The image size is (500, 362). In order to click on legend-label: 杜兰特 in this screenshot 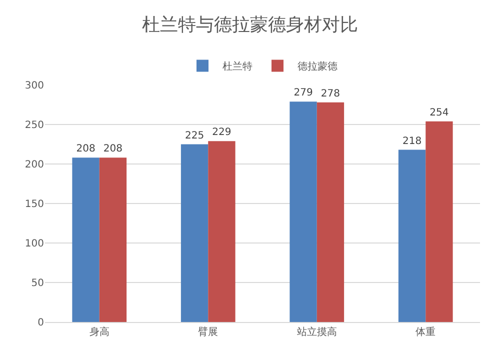, I will do `click(237, 66)`.